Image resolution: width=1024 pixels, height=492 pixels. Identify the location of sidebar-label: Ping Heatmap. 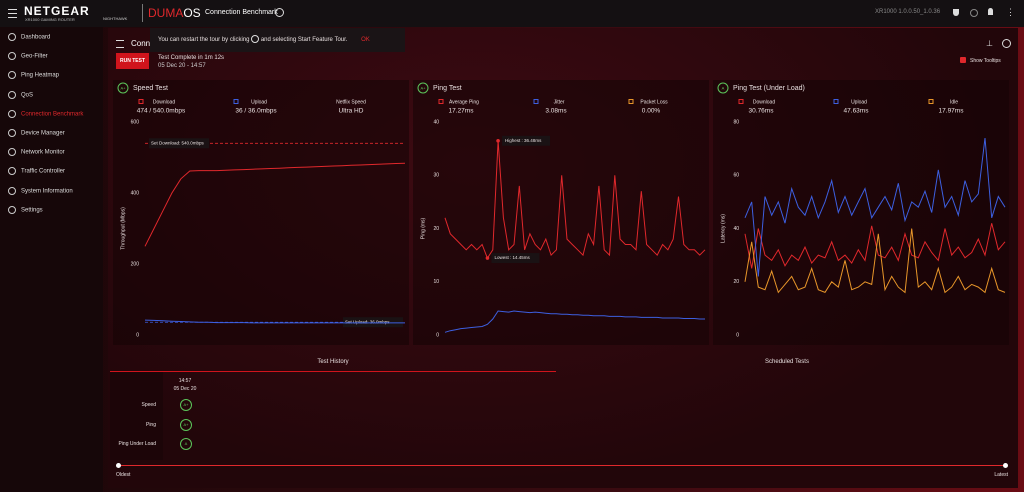
(40, 75).